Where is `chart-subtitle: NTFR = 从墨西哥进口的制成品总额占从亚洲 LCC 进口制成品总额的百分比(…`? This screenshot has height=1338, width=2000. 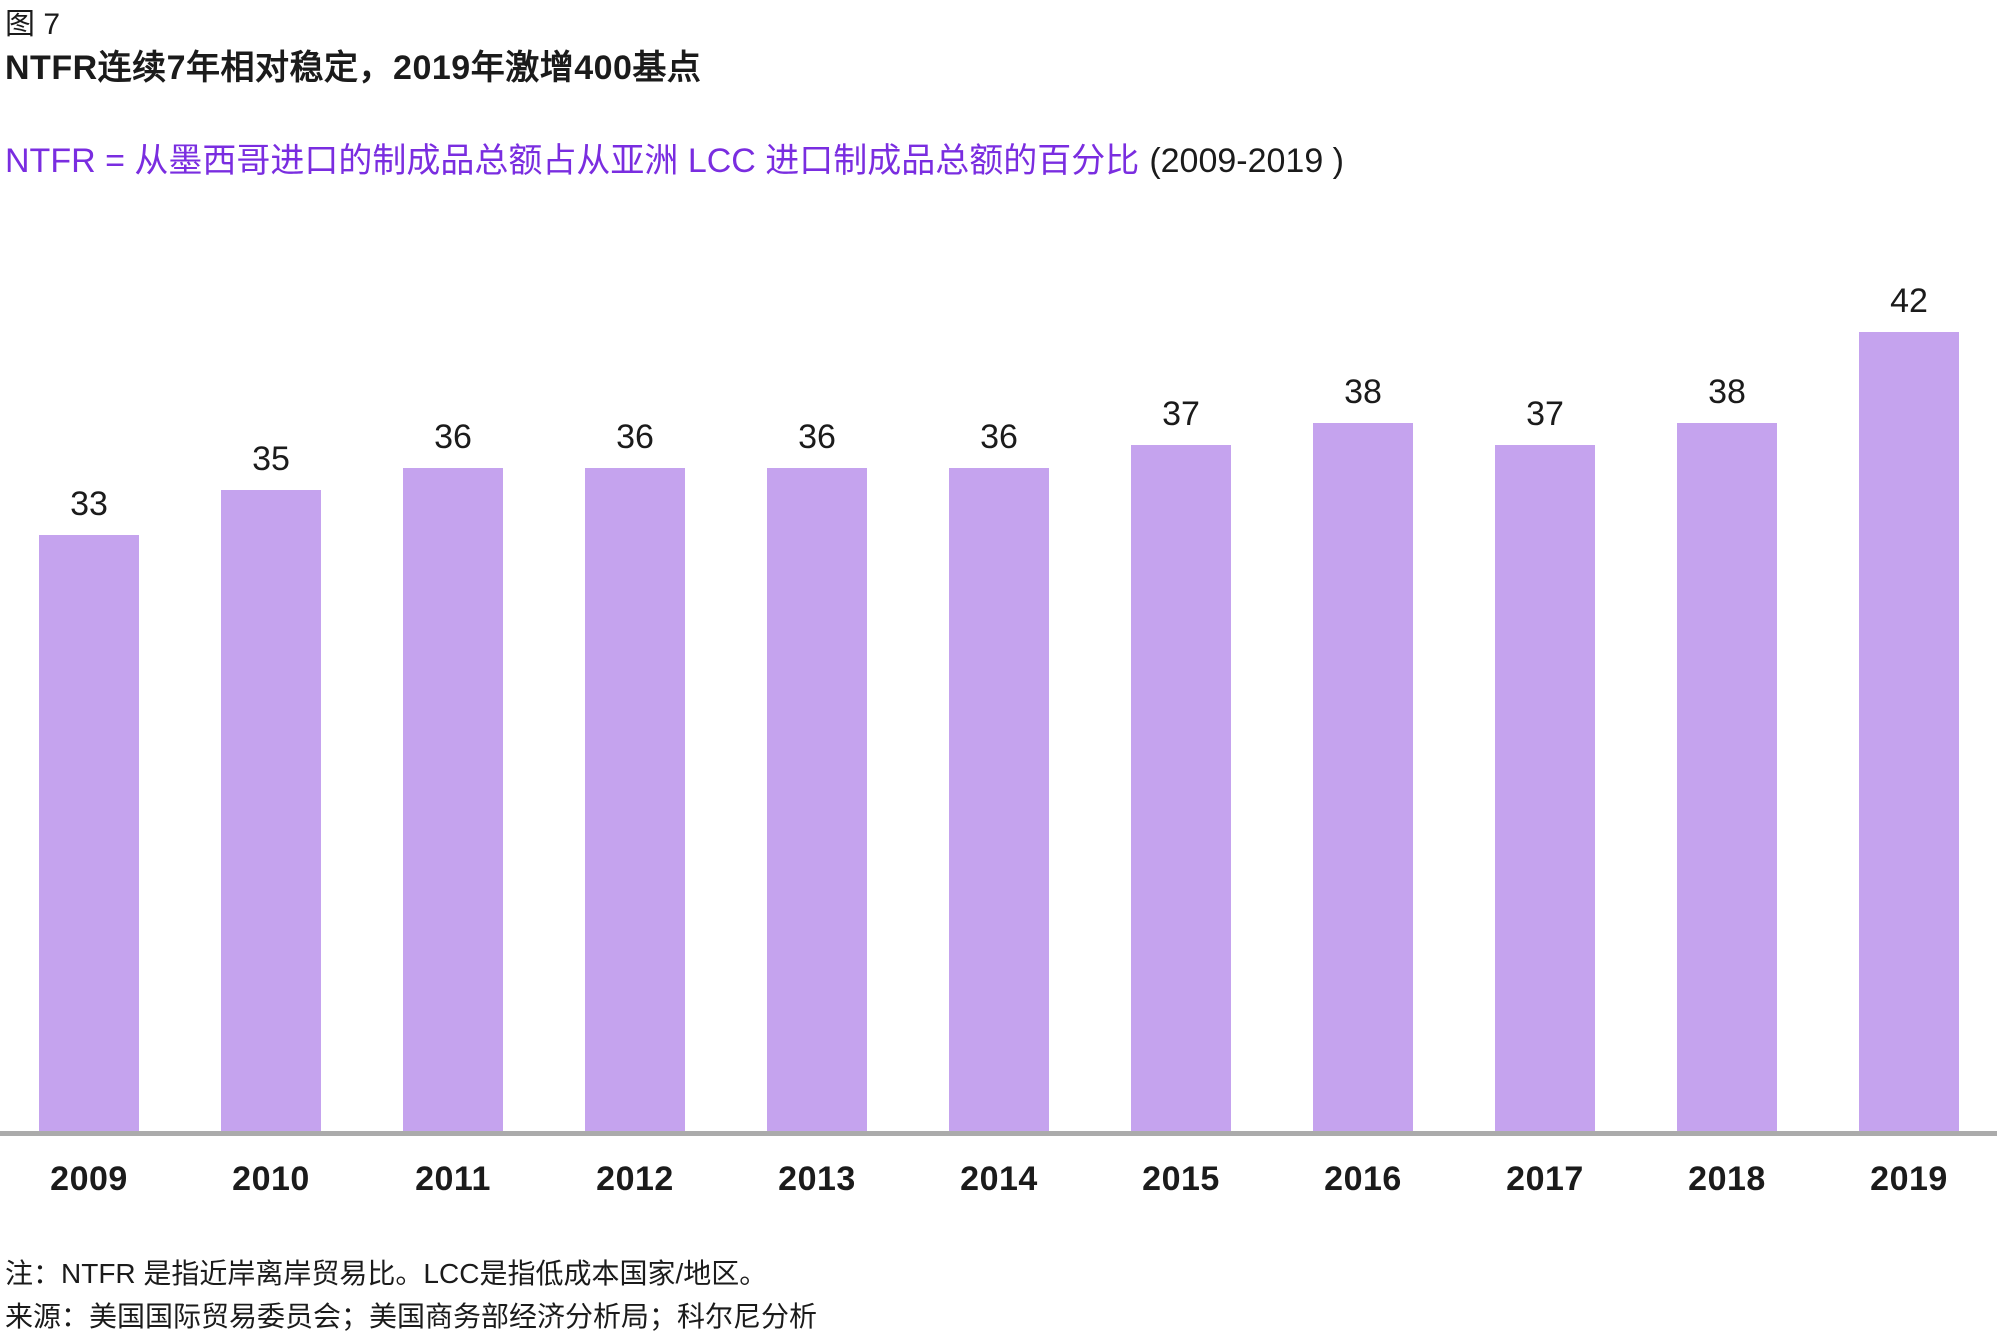 chart-subtitle: NTFR = 从墨西哥进口的制成品总额占从亚洲 LCC 进口制成品总额的百分比(… is located at coordinates (674, 161).